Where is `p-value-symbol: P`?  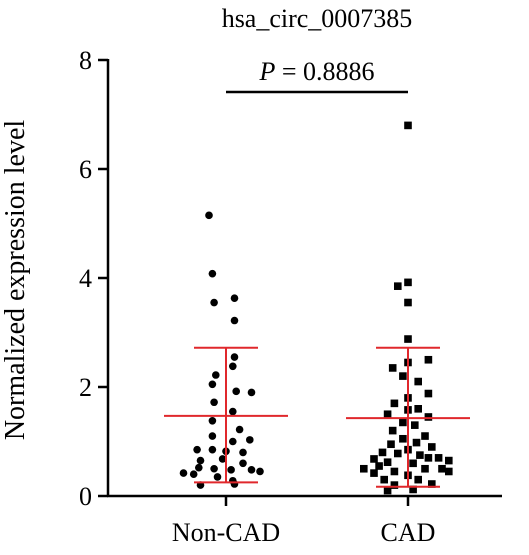
p-value-symbol: P is located at coordinates (266, 71).